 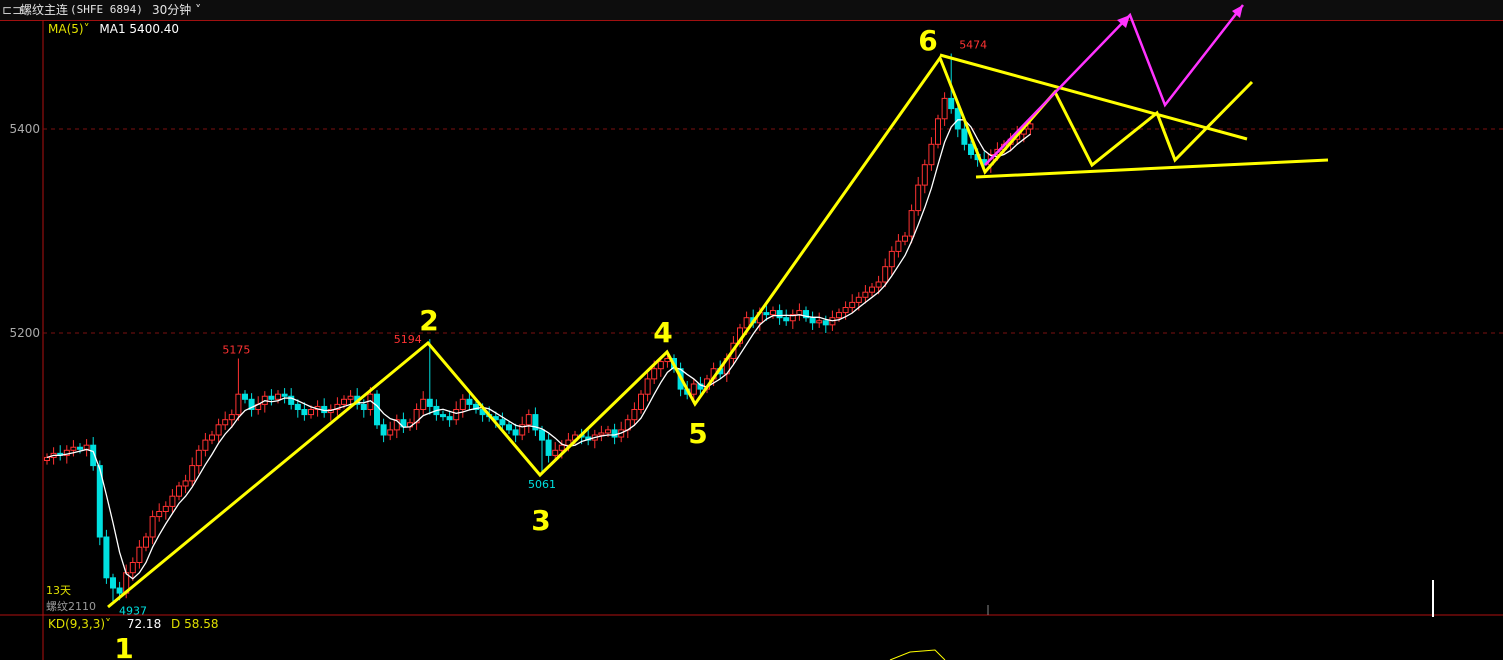 What do you see at coordinates (917, 654) in the screenshot?
I see `kd-line` at bounding box center [917, 654].